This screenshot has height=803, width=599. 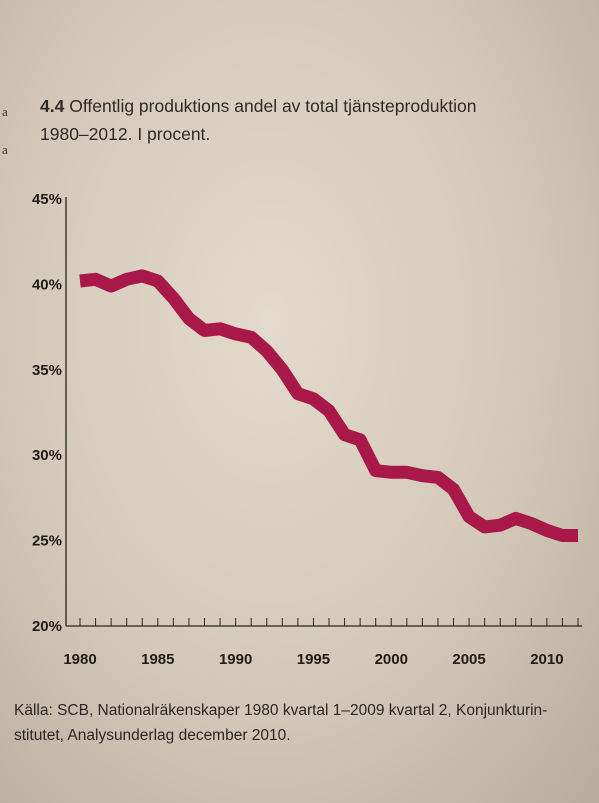 I want to click on x-tick-label: 1990, so click(x=235, y=659).